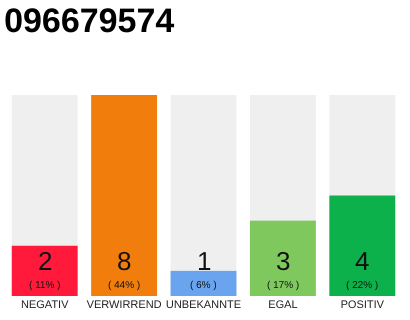 The image size is (410, 320). Describe the element at coordinates (89, 21) in the screenshot. I see `chart-title: 096679574` at that location.